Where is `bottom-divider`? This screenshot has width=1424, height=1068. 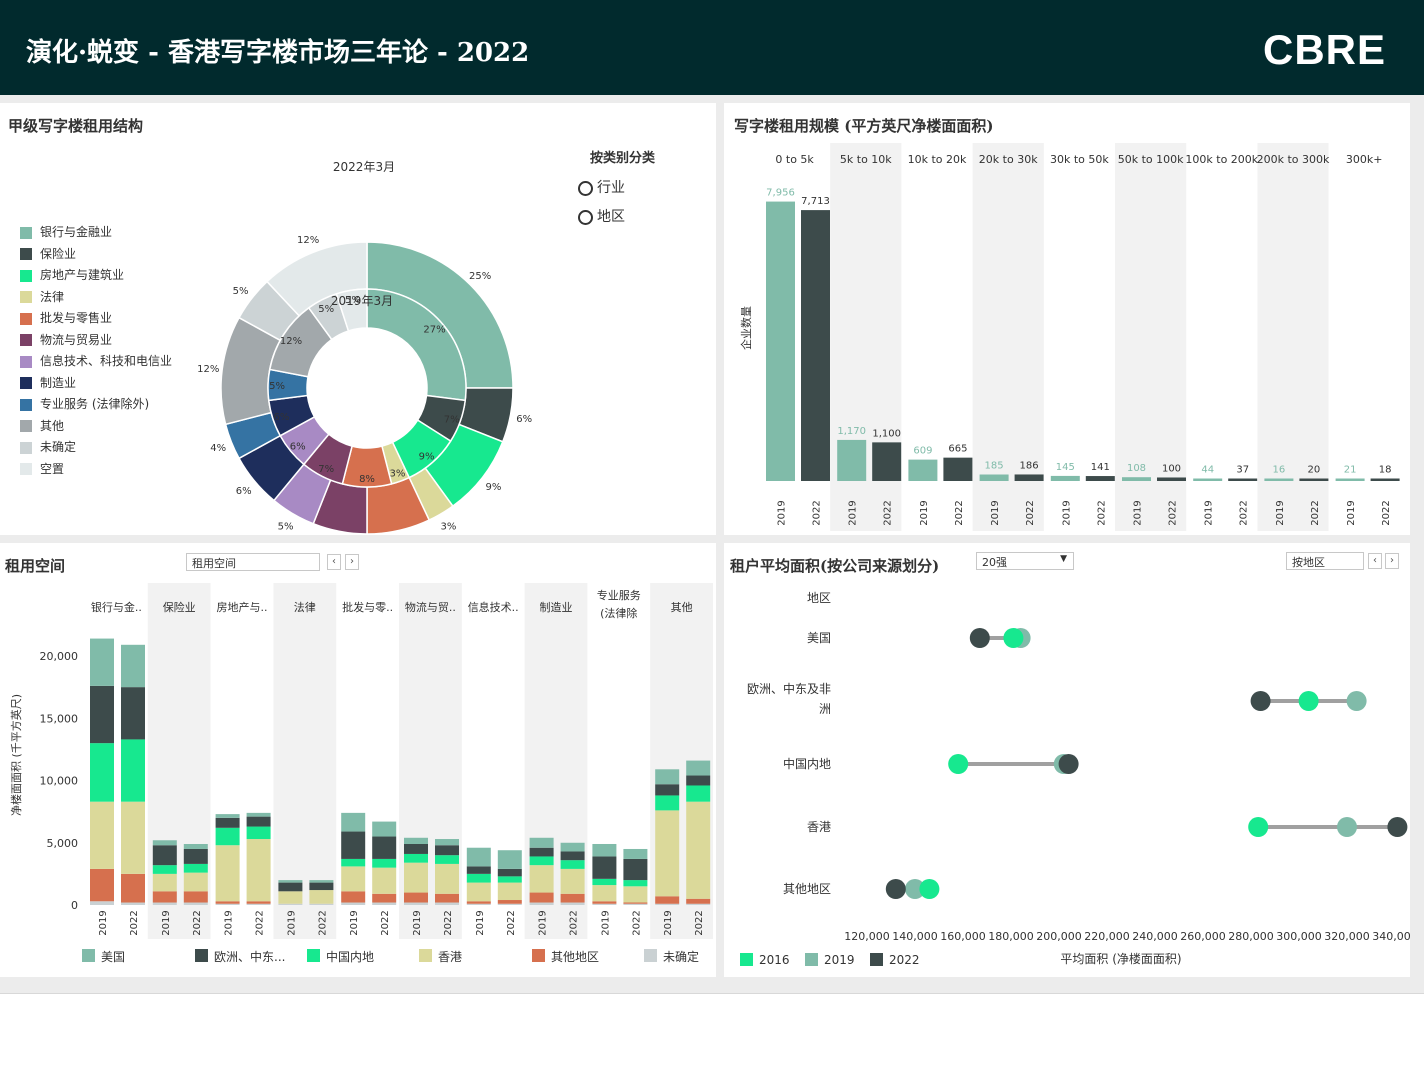 bottom-divider is located at coordinates (712, 993).